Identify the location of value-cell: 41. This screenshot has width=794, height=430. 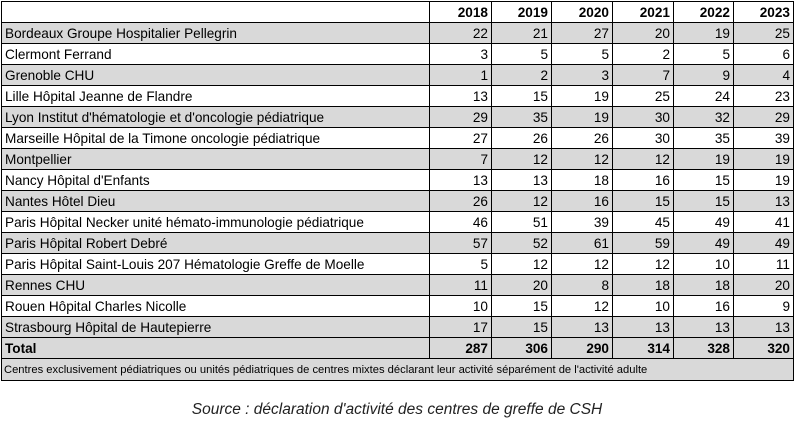
(763, 222).